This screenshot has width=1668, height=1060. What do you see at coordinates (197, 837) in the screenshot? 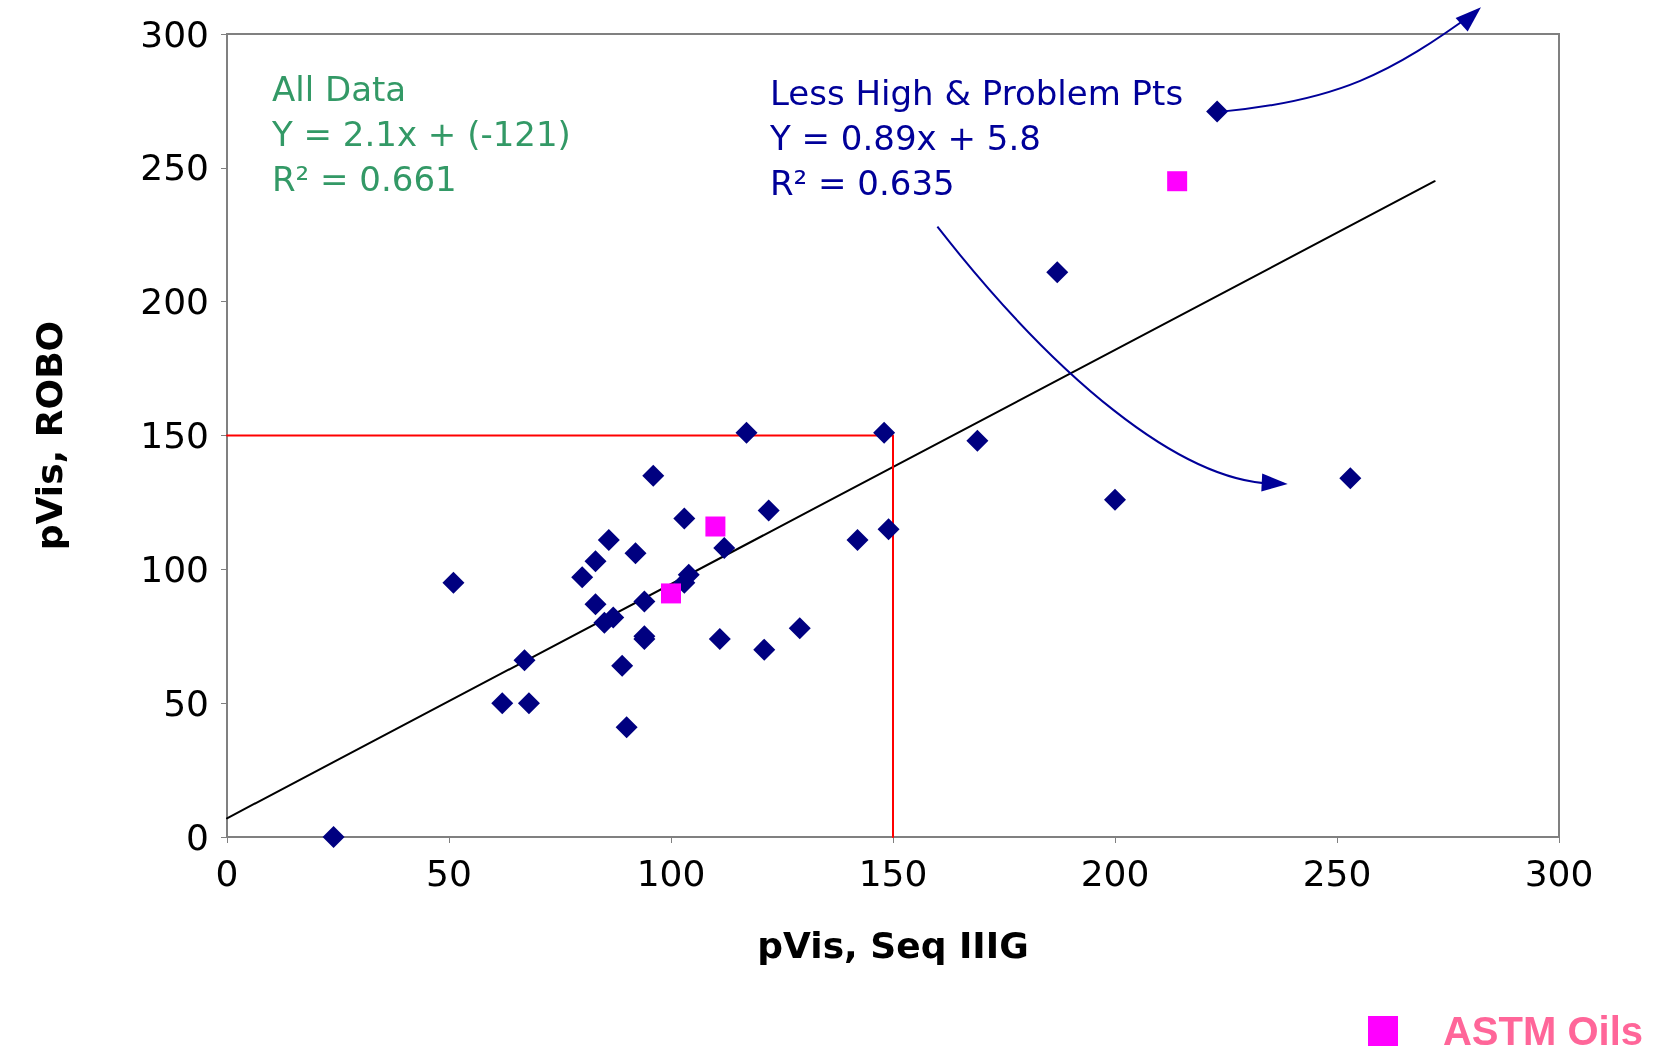
I see `y-tick-label: 0` at bounding box center [197, 837].